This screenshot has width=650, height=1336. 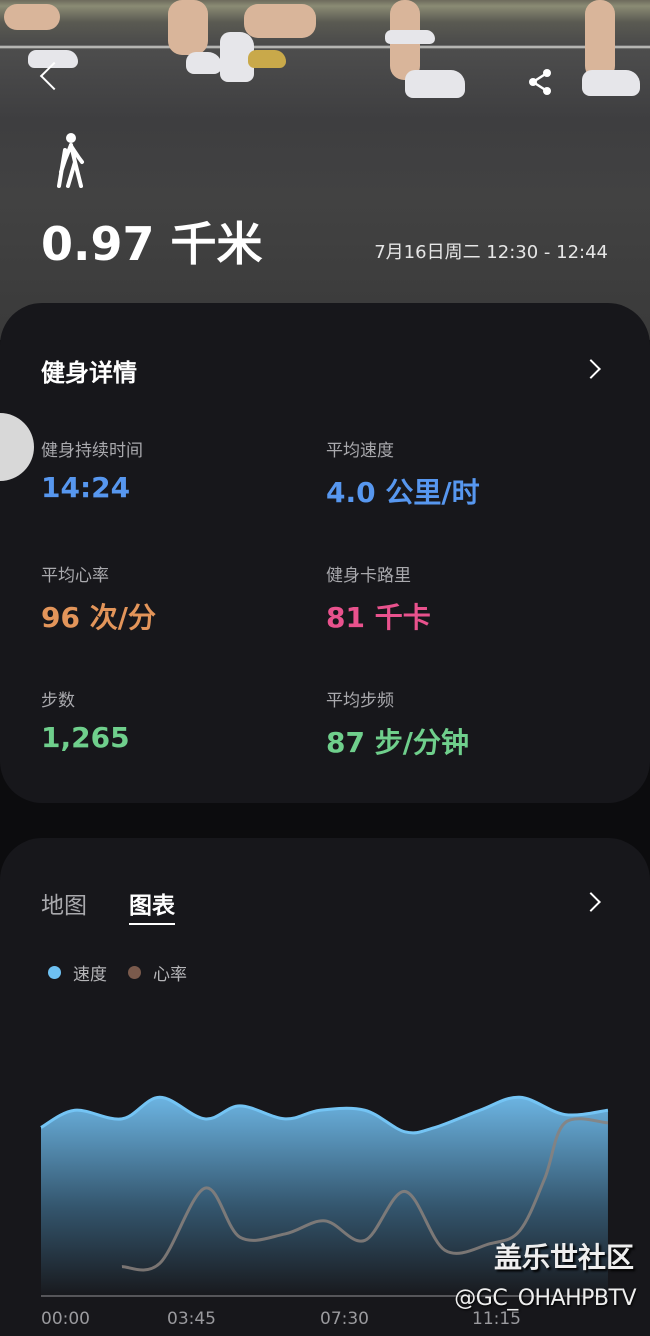 What do you see at coordinates (368, 576) in the screenshot?
I see `stat-label: 健身卡路里` at bounding box center [368, 576].